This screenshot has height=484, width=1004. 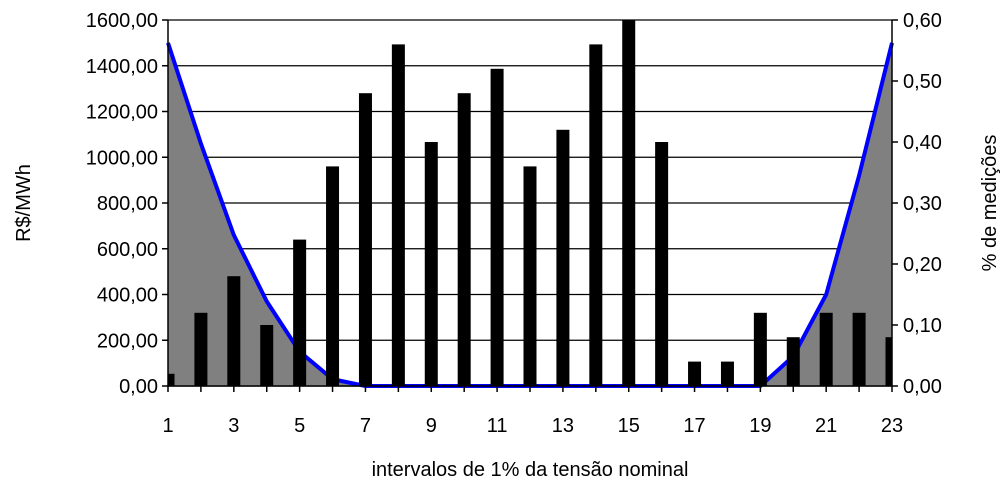 What do you see at coordinates (922, 387) in the screenshot?
I see `y2-tick-label: 0,00` at bounding box center [922, 387].